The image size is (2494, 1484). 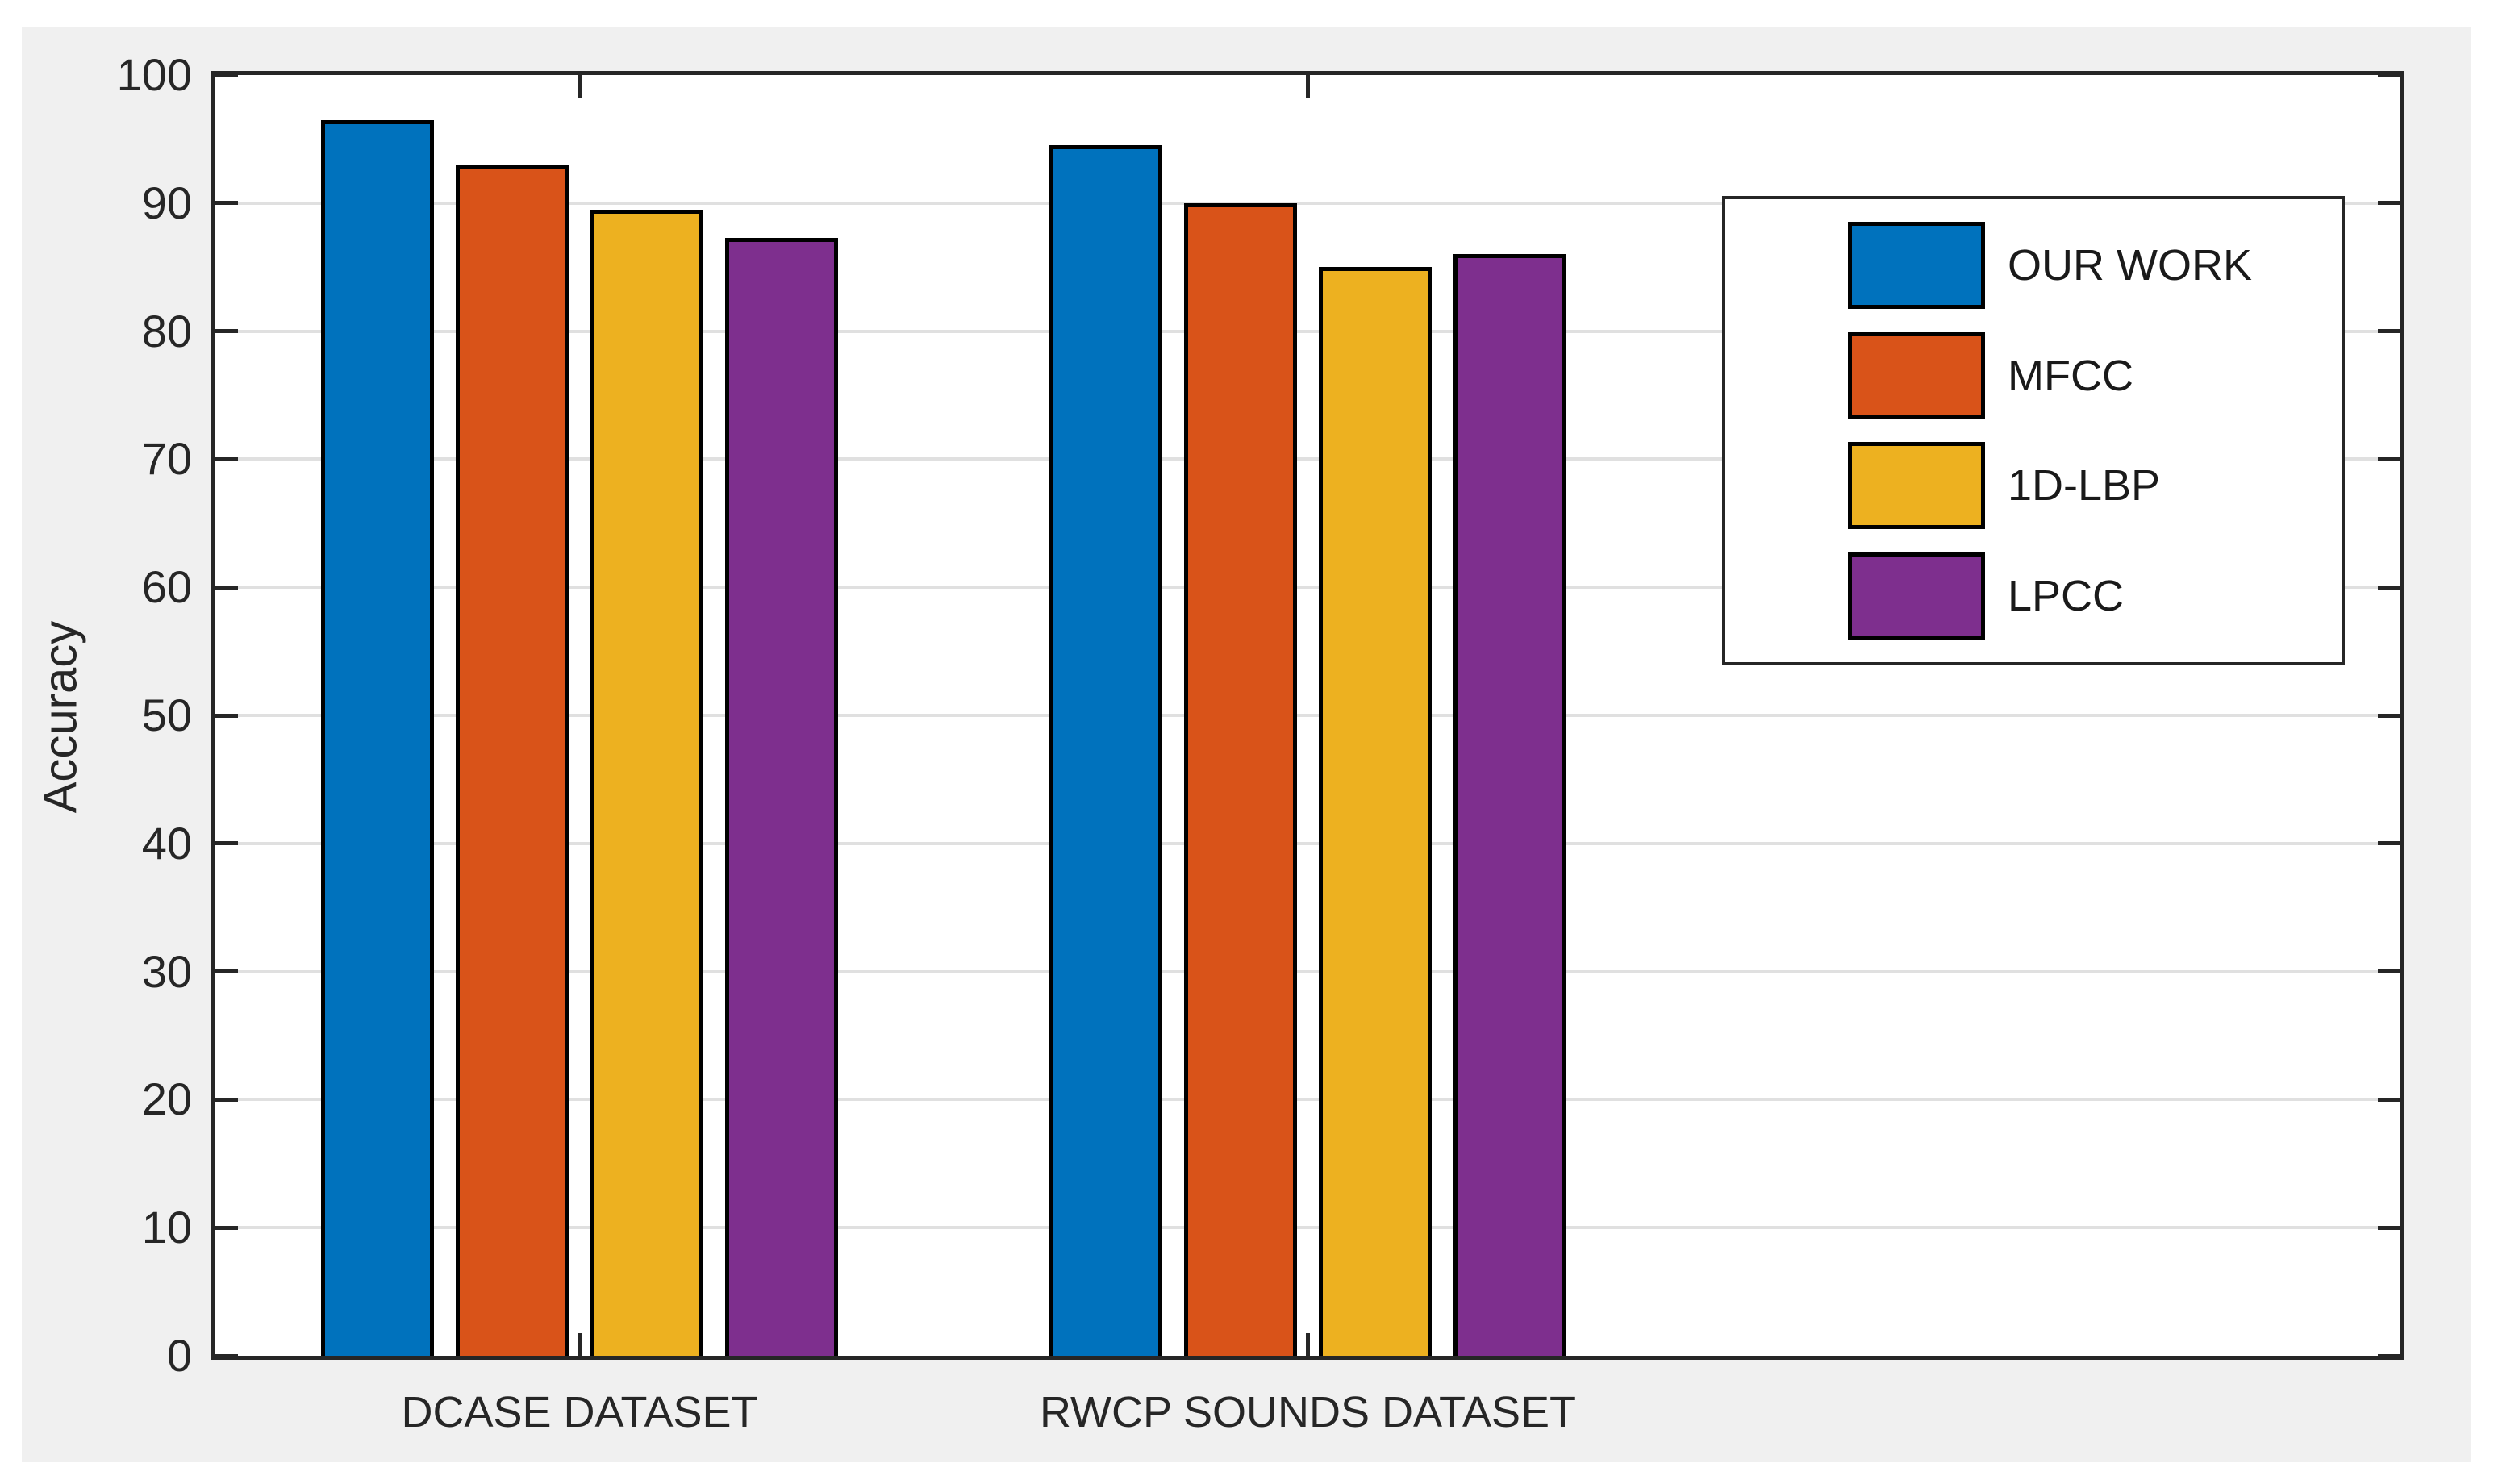 What do you see at coordinates (2070, 375) in the screenshot?
I see `legend-label: MFCC` at bounding box center [2070, 375].